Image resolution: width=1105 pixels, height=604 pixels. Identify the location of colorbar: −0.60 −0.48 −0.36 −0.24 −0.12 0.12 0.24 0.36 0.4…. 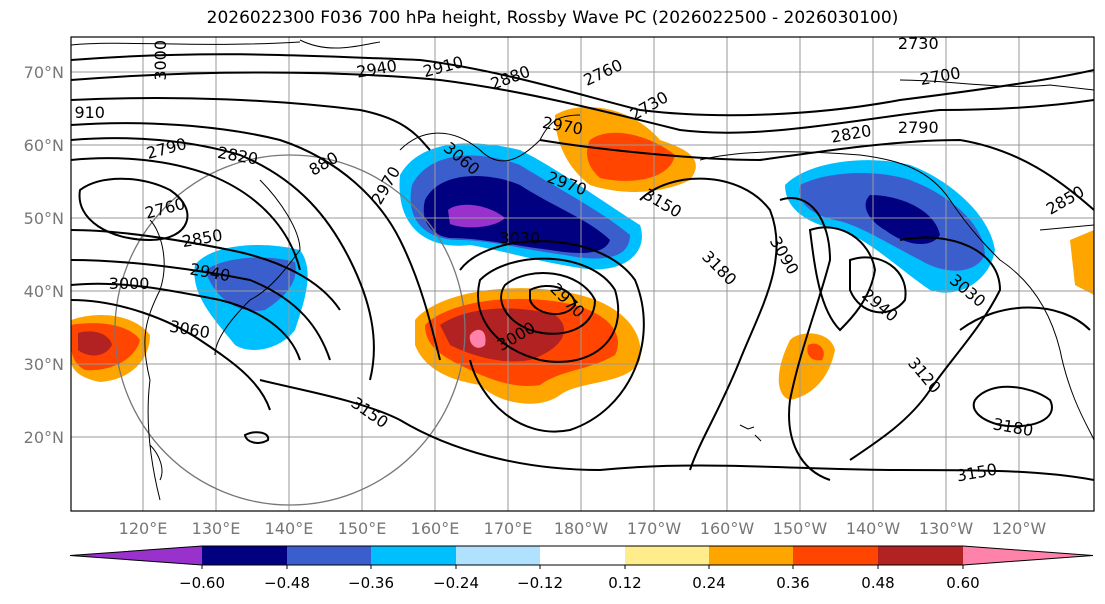
(581, 568).